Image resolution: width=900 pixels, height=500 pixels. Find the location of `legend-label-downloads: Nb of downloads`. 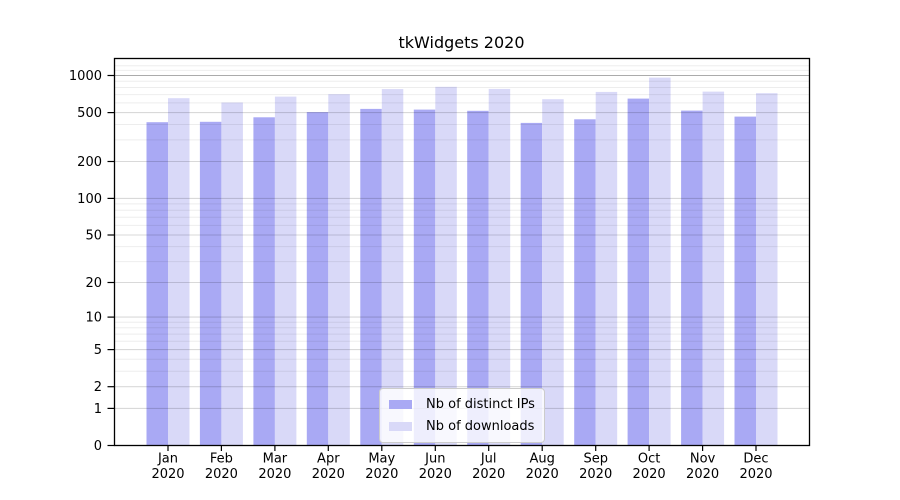

legend-label-downloads: Nb of downloads is located at coordinates (480, 426).